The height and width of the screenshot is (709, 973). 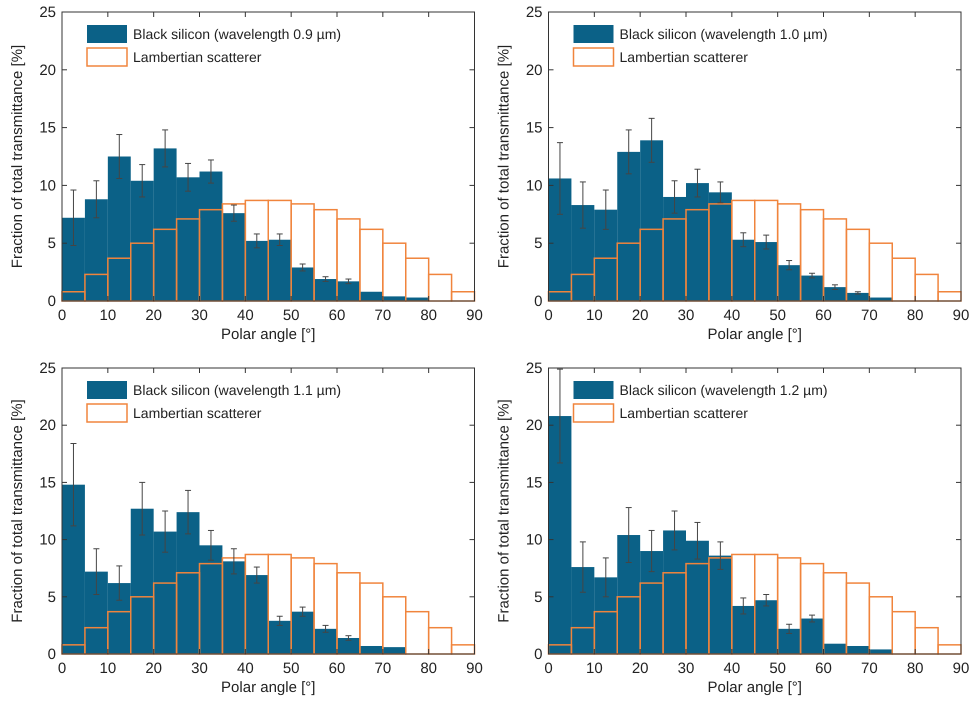 I want to click on legend-label: Black silicon (wavelength 1.2 µm), so click(x=724, y=390).